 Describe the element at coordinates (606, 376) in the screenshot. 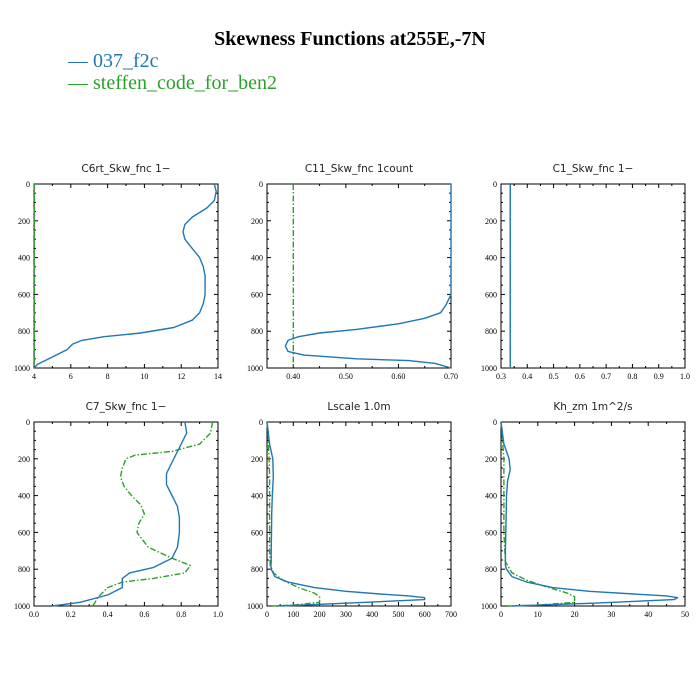

I see `x-tick-label: 0.7` at that location.